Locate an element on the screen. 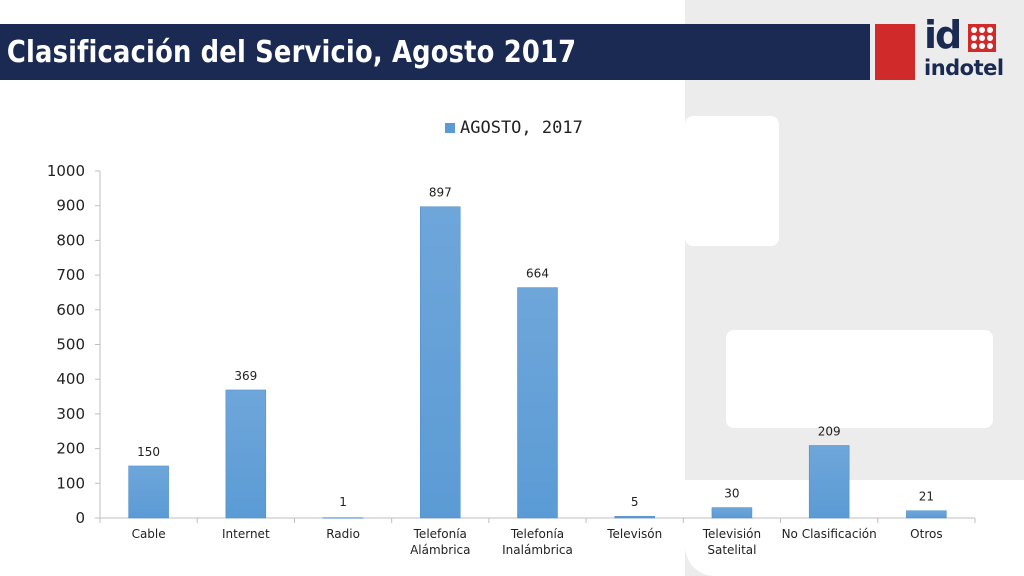  y-tick-label: 200 is located at coordinates (70, 449).